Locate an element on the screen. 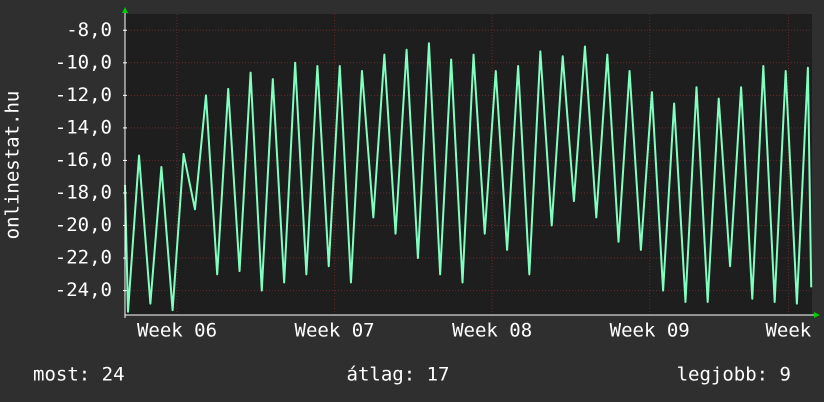 The image size is (824, 402). x-tick-label: Week is located at coordinates (788, 331).